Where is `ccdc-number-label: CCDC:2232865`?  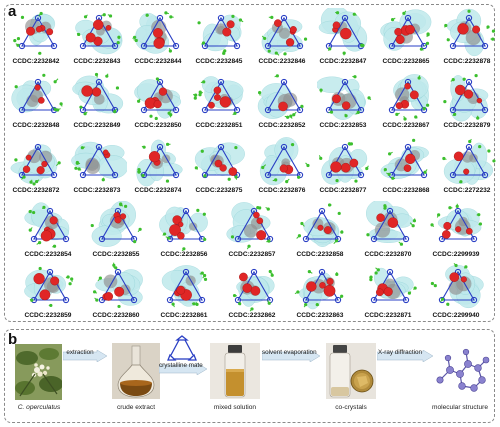
ccdc-number-label: CCDC:2232865 is located at coordinates (406, 61).